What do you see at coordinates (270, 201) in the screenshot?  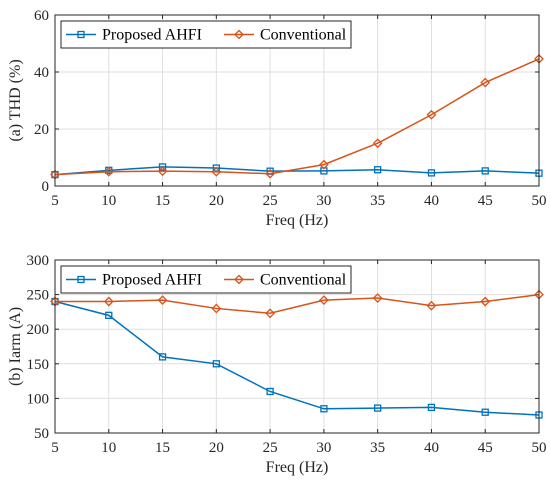 I see `thd-x-tick-label: 25` at bounding box center [270, 201].